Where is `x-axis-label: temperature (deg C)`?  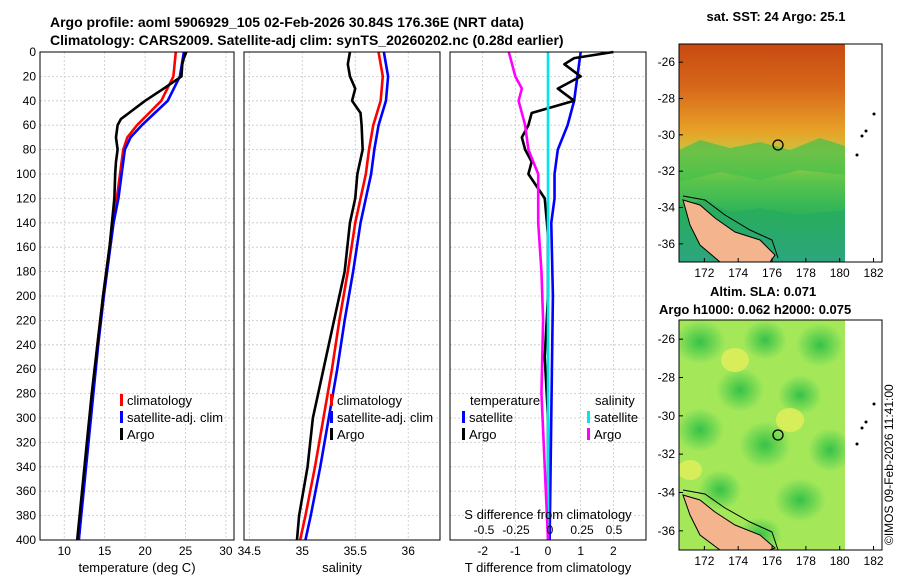
x-axis-label: temperature (deg C) is located at coordinates (136, 567).